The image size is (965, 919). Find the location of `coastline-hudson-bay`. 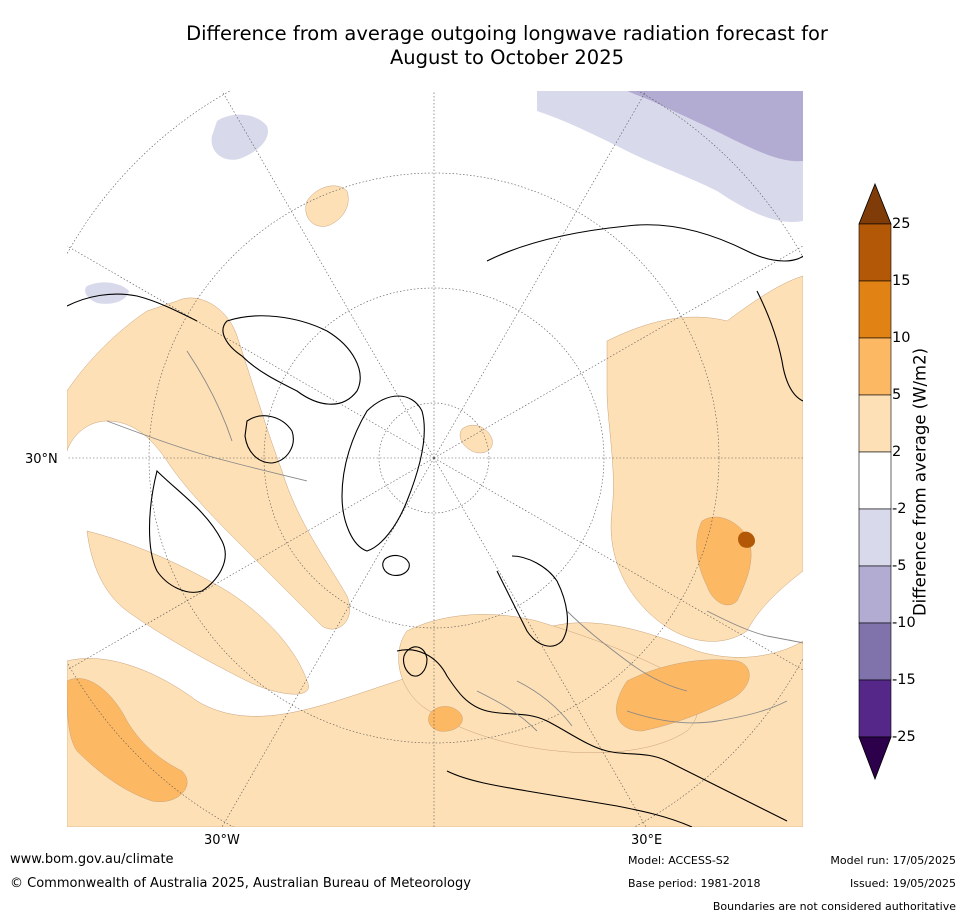

coastline-hudson-bay is located at coordinates (269, 439).